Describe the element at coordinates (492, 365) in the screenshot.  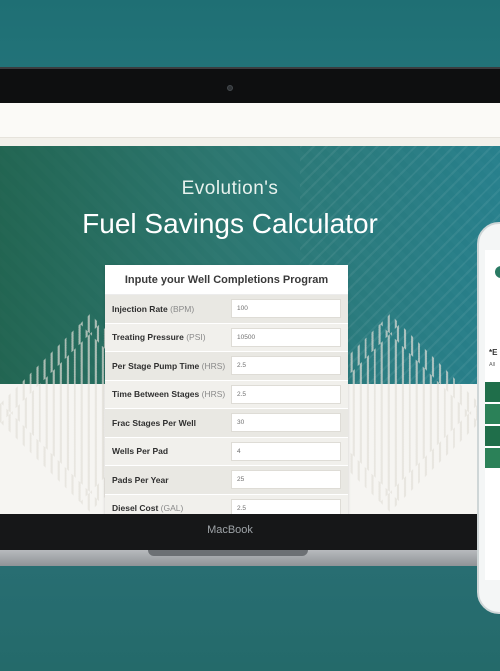
I see `phone-subtext: All` at that location.